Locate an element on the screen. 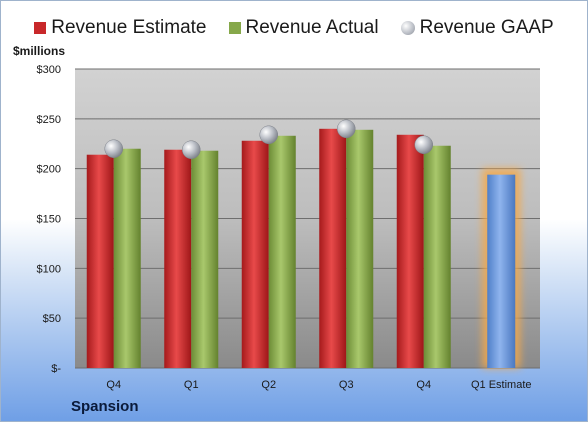 The height and width of the screenshot is (422, 588). x-axis-ticks: Q4 Q1 Q2 Q3 Q4 Q1 Estimate is located at coordinates (318, 385).